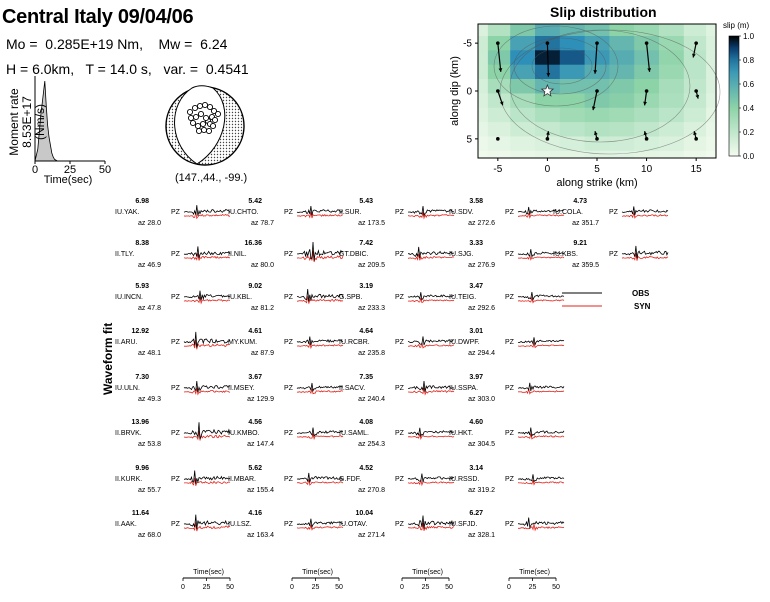 The height and width of the screenshot is (602, 770). I want to click on event-title: Central Italy 09/04/06, so click(98, 17).